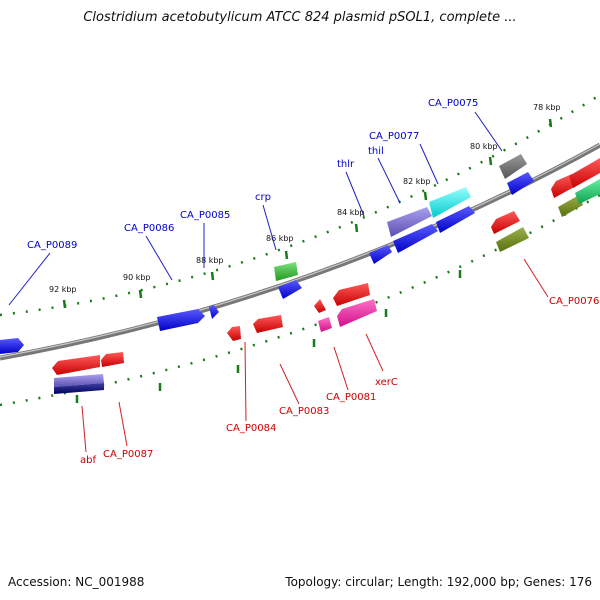 This screenshot has width=600, height=600. Describe the element at coordinates (205, 215) in the screenshot. I see `label-CA_P0085: CA_P0085` at that location.